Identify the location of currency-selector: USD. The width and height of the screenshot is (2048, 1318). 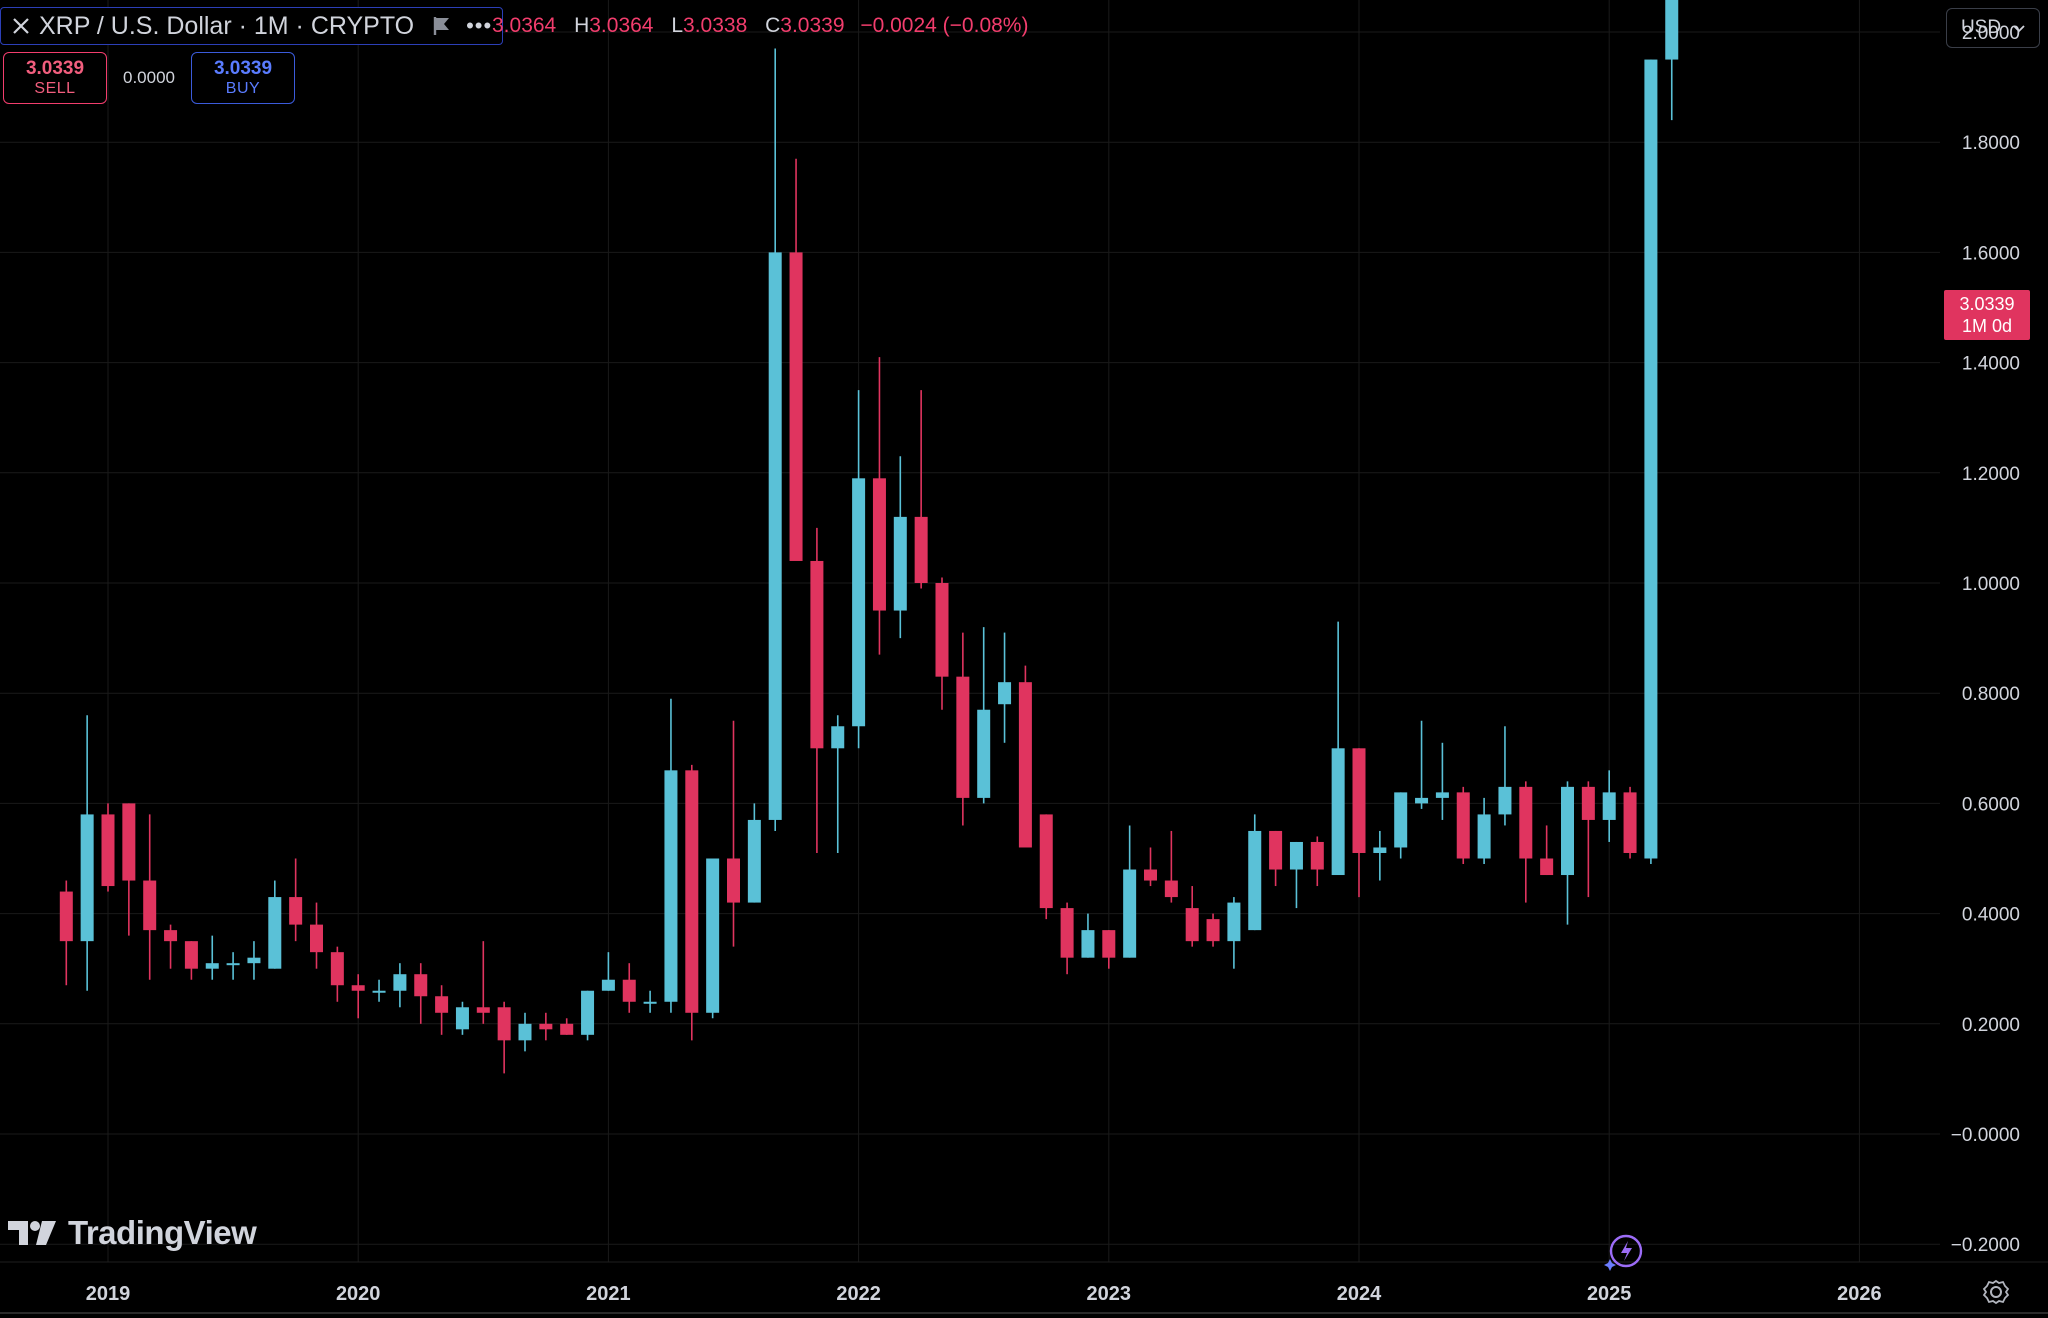
(1993, 28).